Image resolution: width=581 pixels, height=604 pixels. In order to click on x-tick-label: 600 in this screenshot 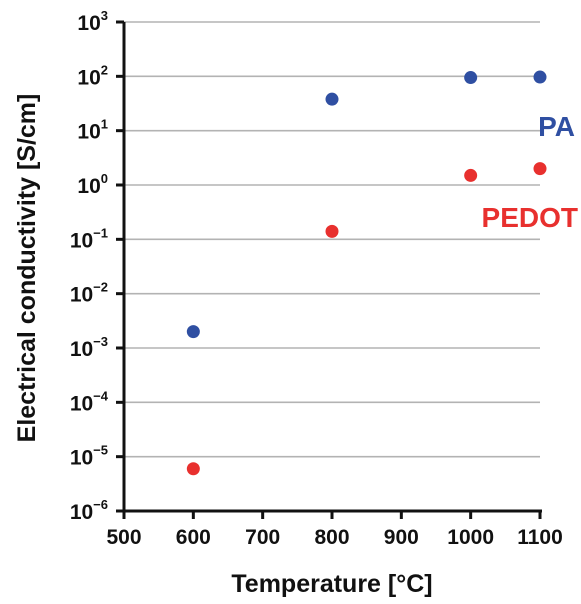, I will do `click(193, 537)`.